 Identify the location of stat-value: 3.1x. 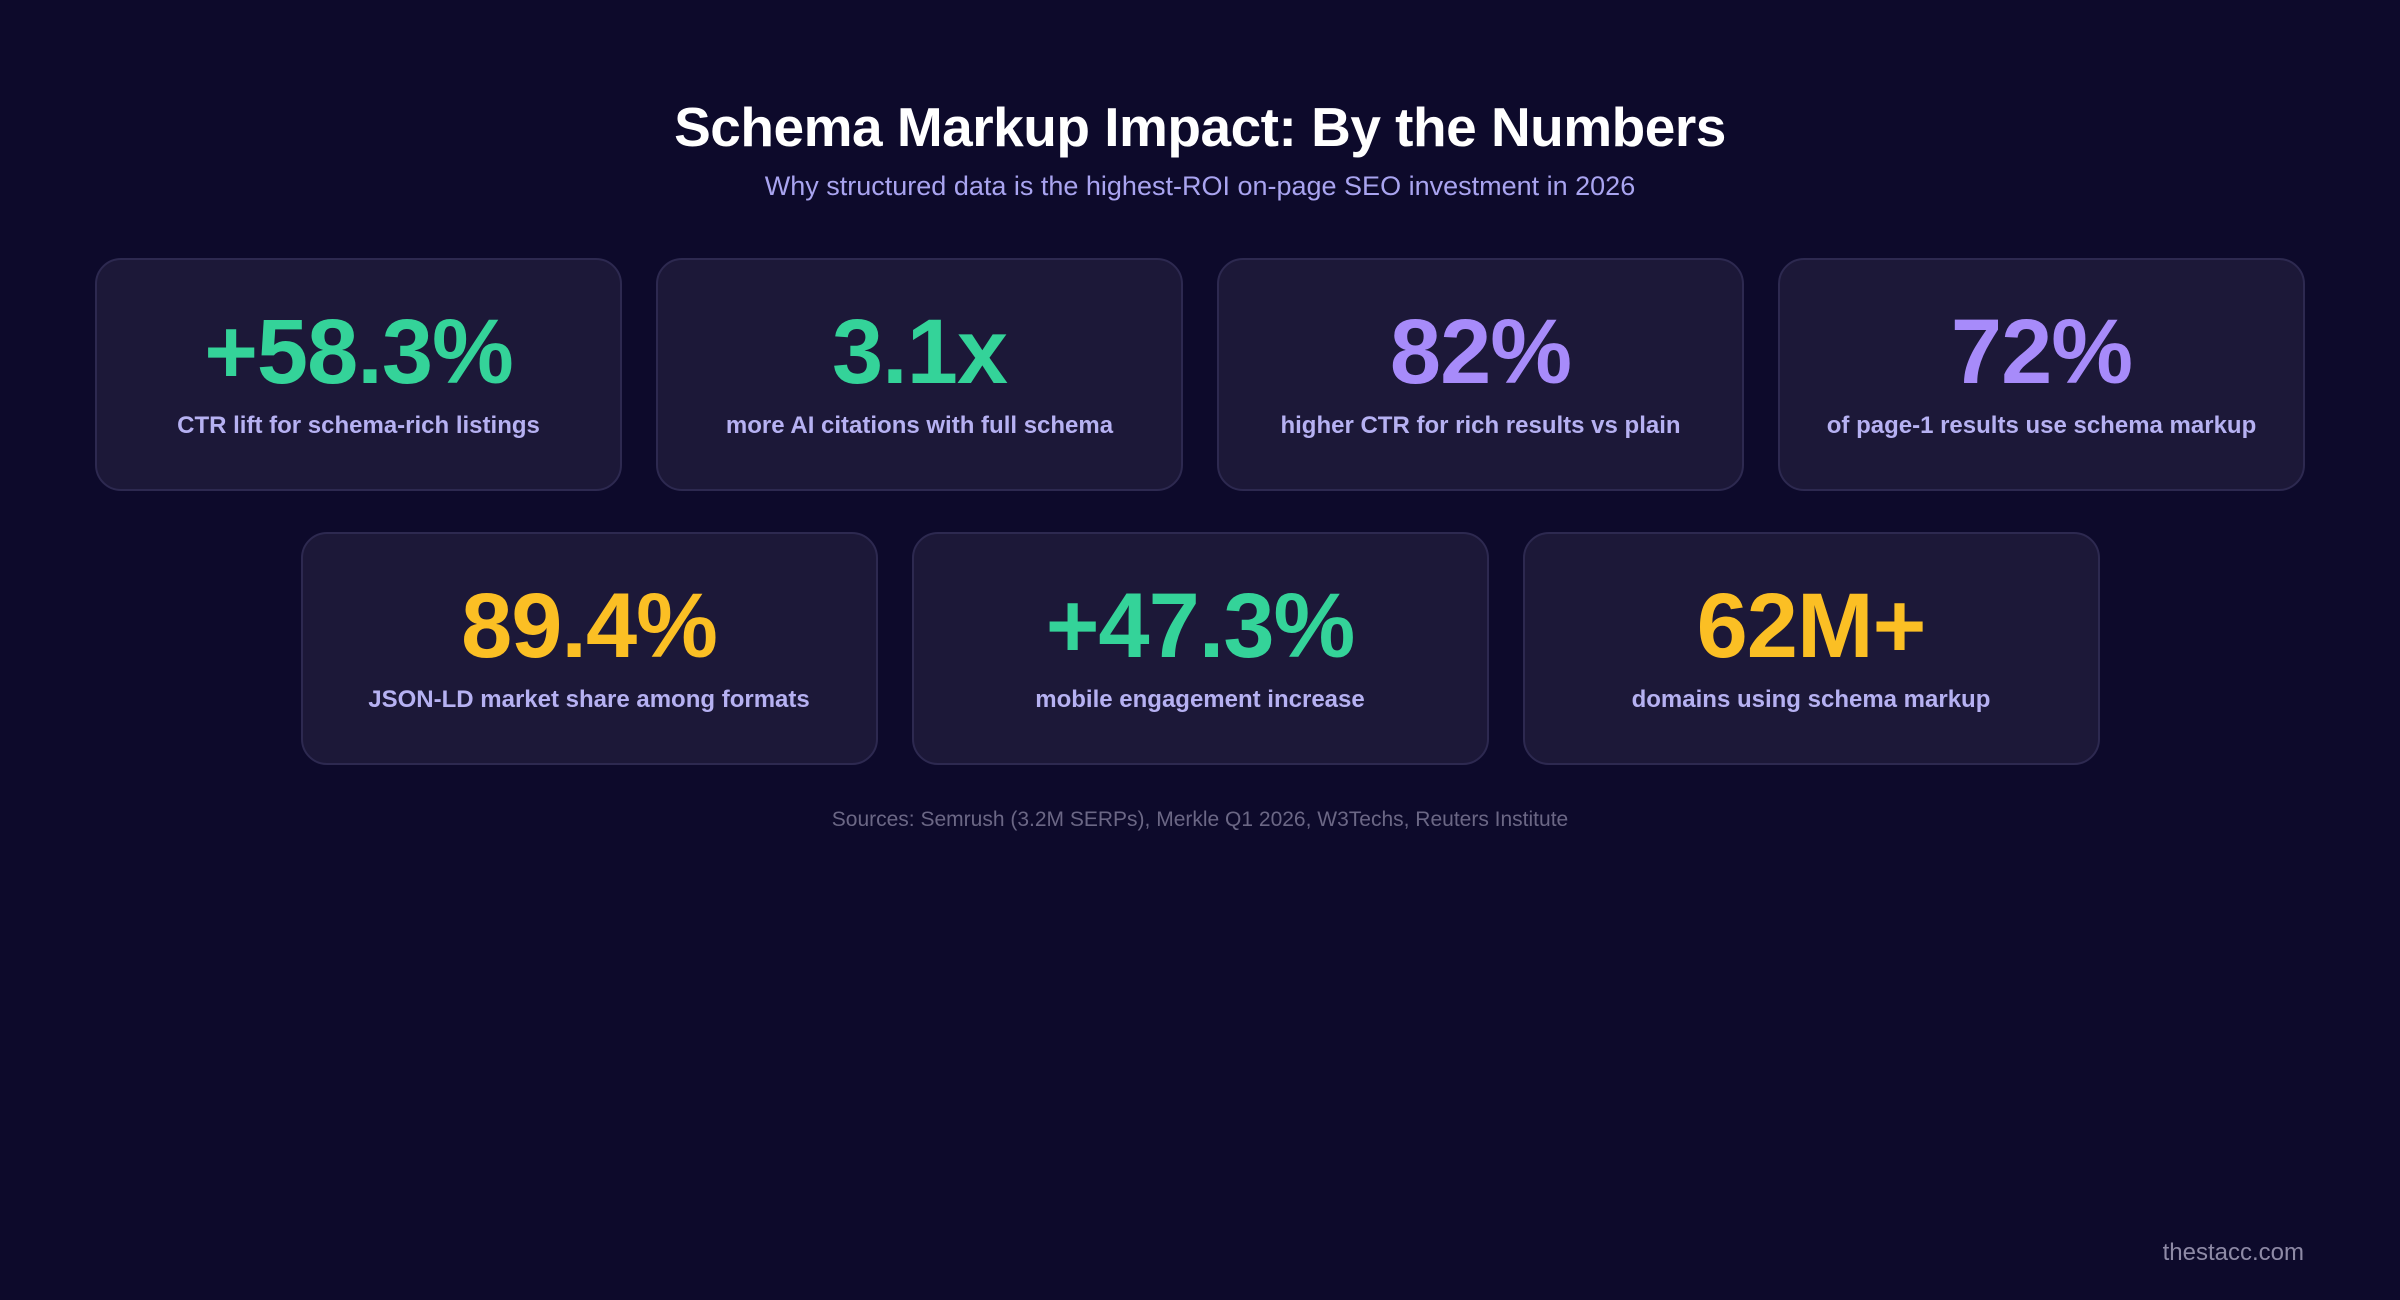
(919, 352).